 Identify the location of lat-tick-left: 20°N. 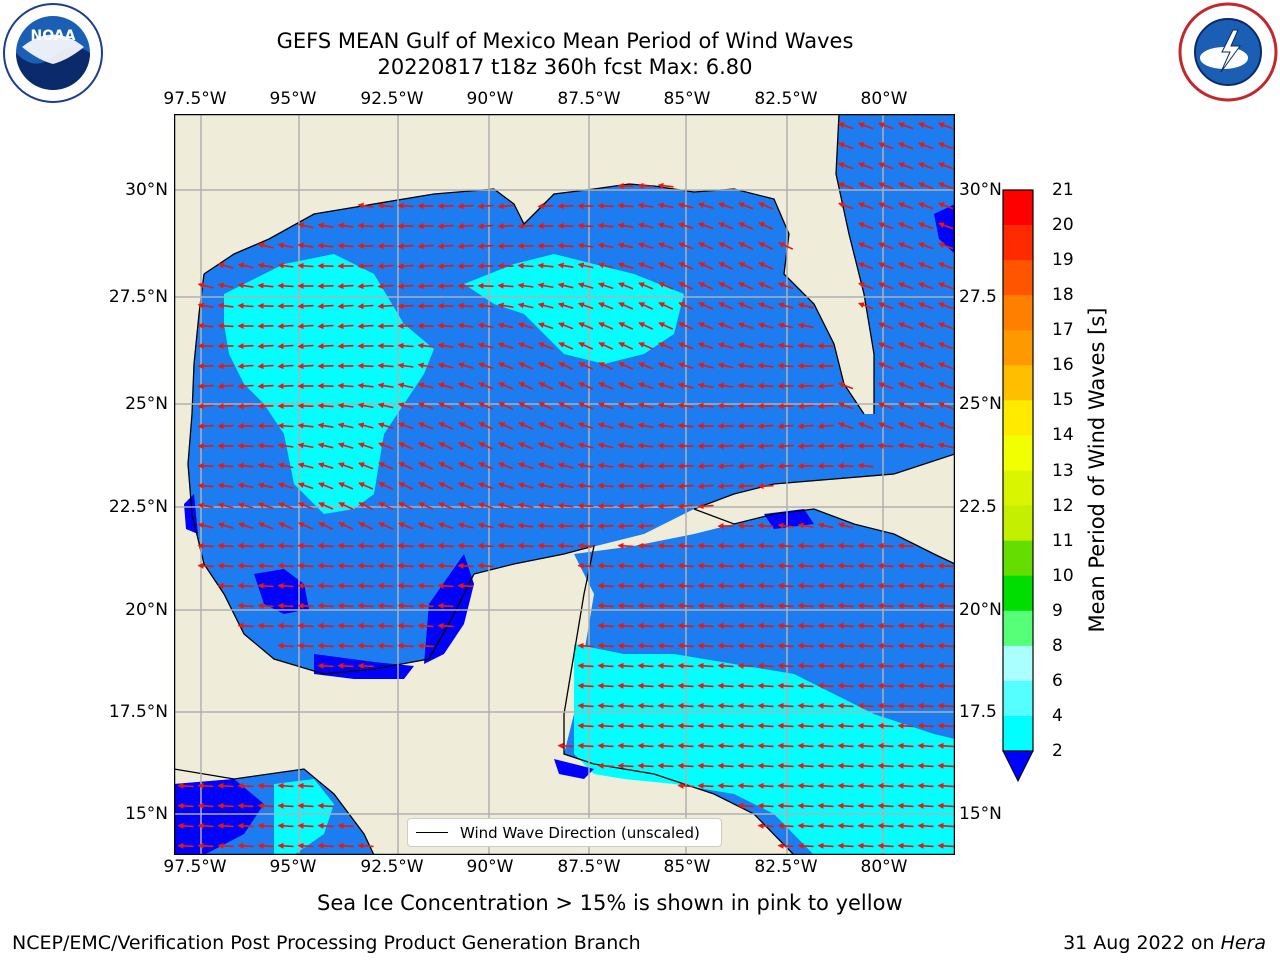
(146, 610).